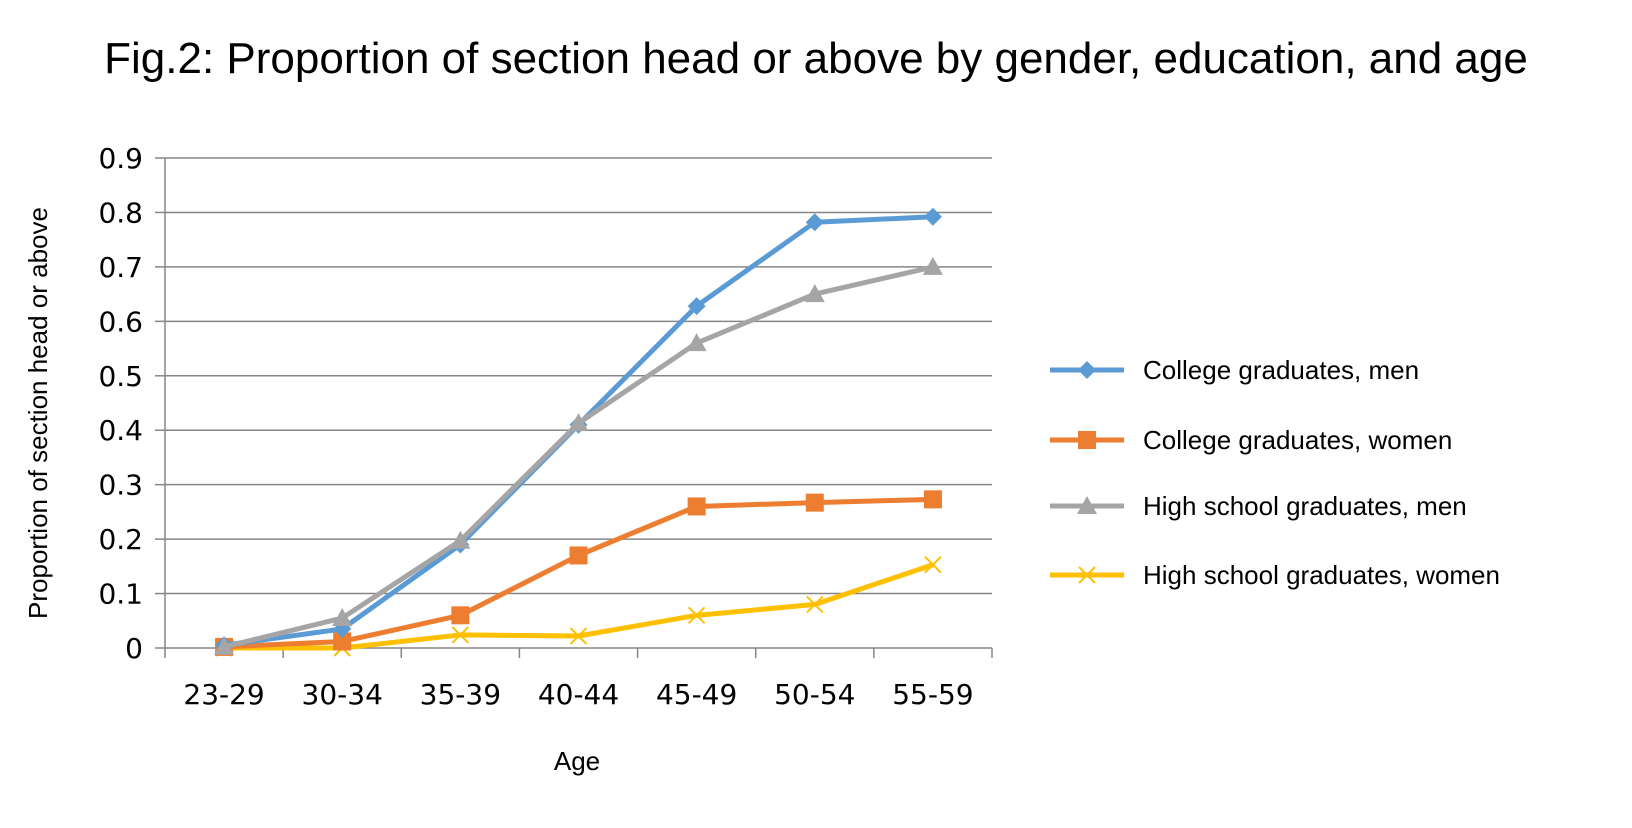 Image resolution: width=1632 pixels, height=828 pixels. I want to click on x-tick-label: 45-49, so click(696, 694).